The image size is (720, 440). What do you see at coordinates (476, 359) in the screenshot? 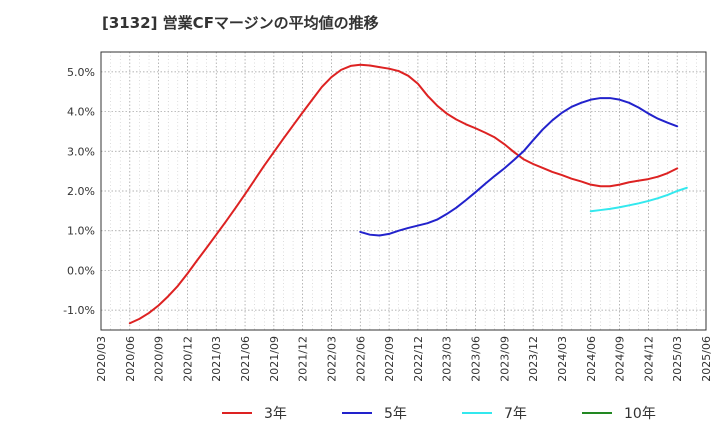
I see `x-tick-label: 2023/06` at bounding box center [476, 359].